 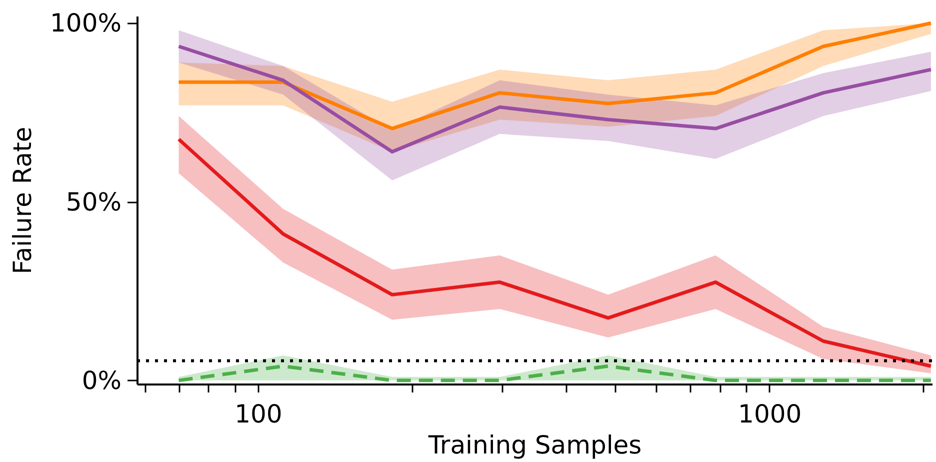 What do you see at coordinates (770, 414) in the screenshot?
I see `x-tick-label: 1000` at bounding box center [770, 414].